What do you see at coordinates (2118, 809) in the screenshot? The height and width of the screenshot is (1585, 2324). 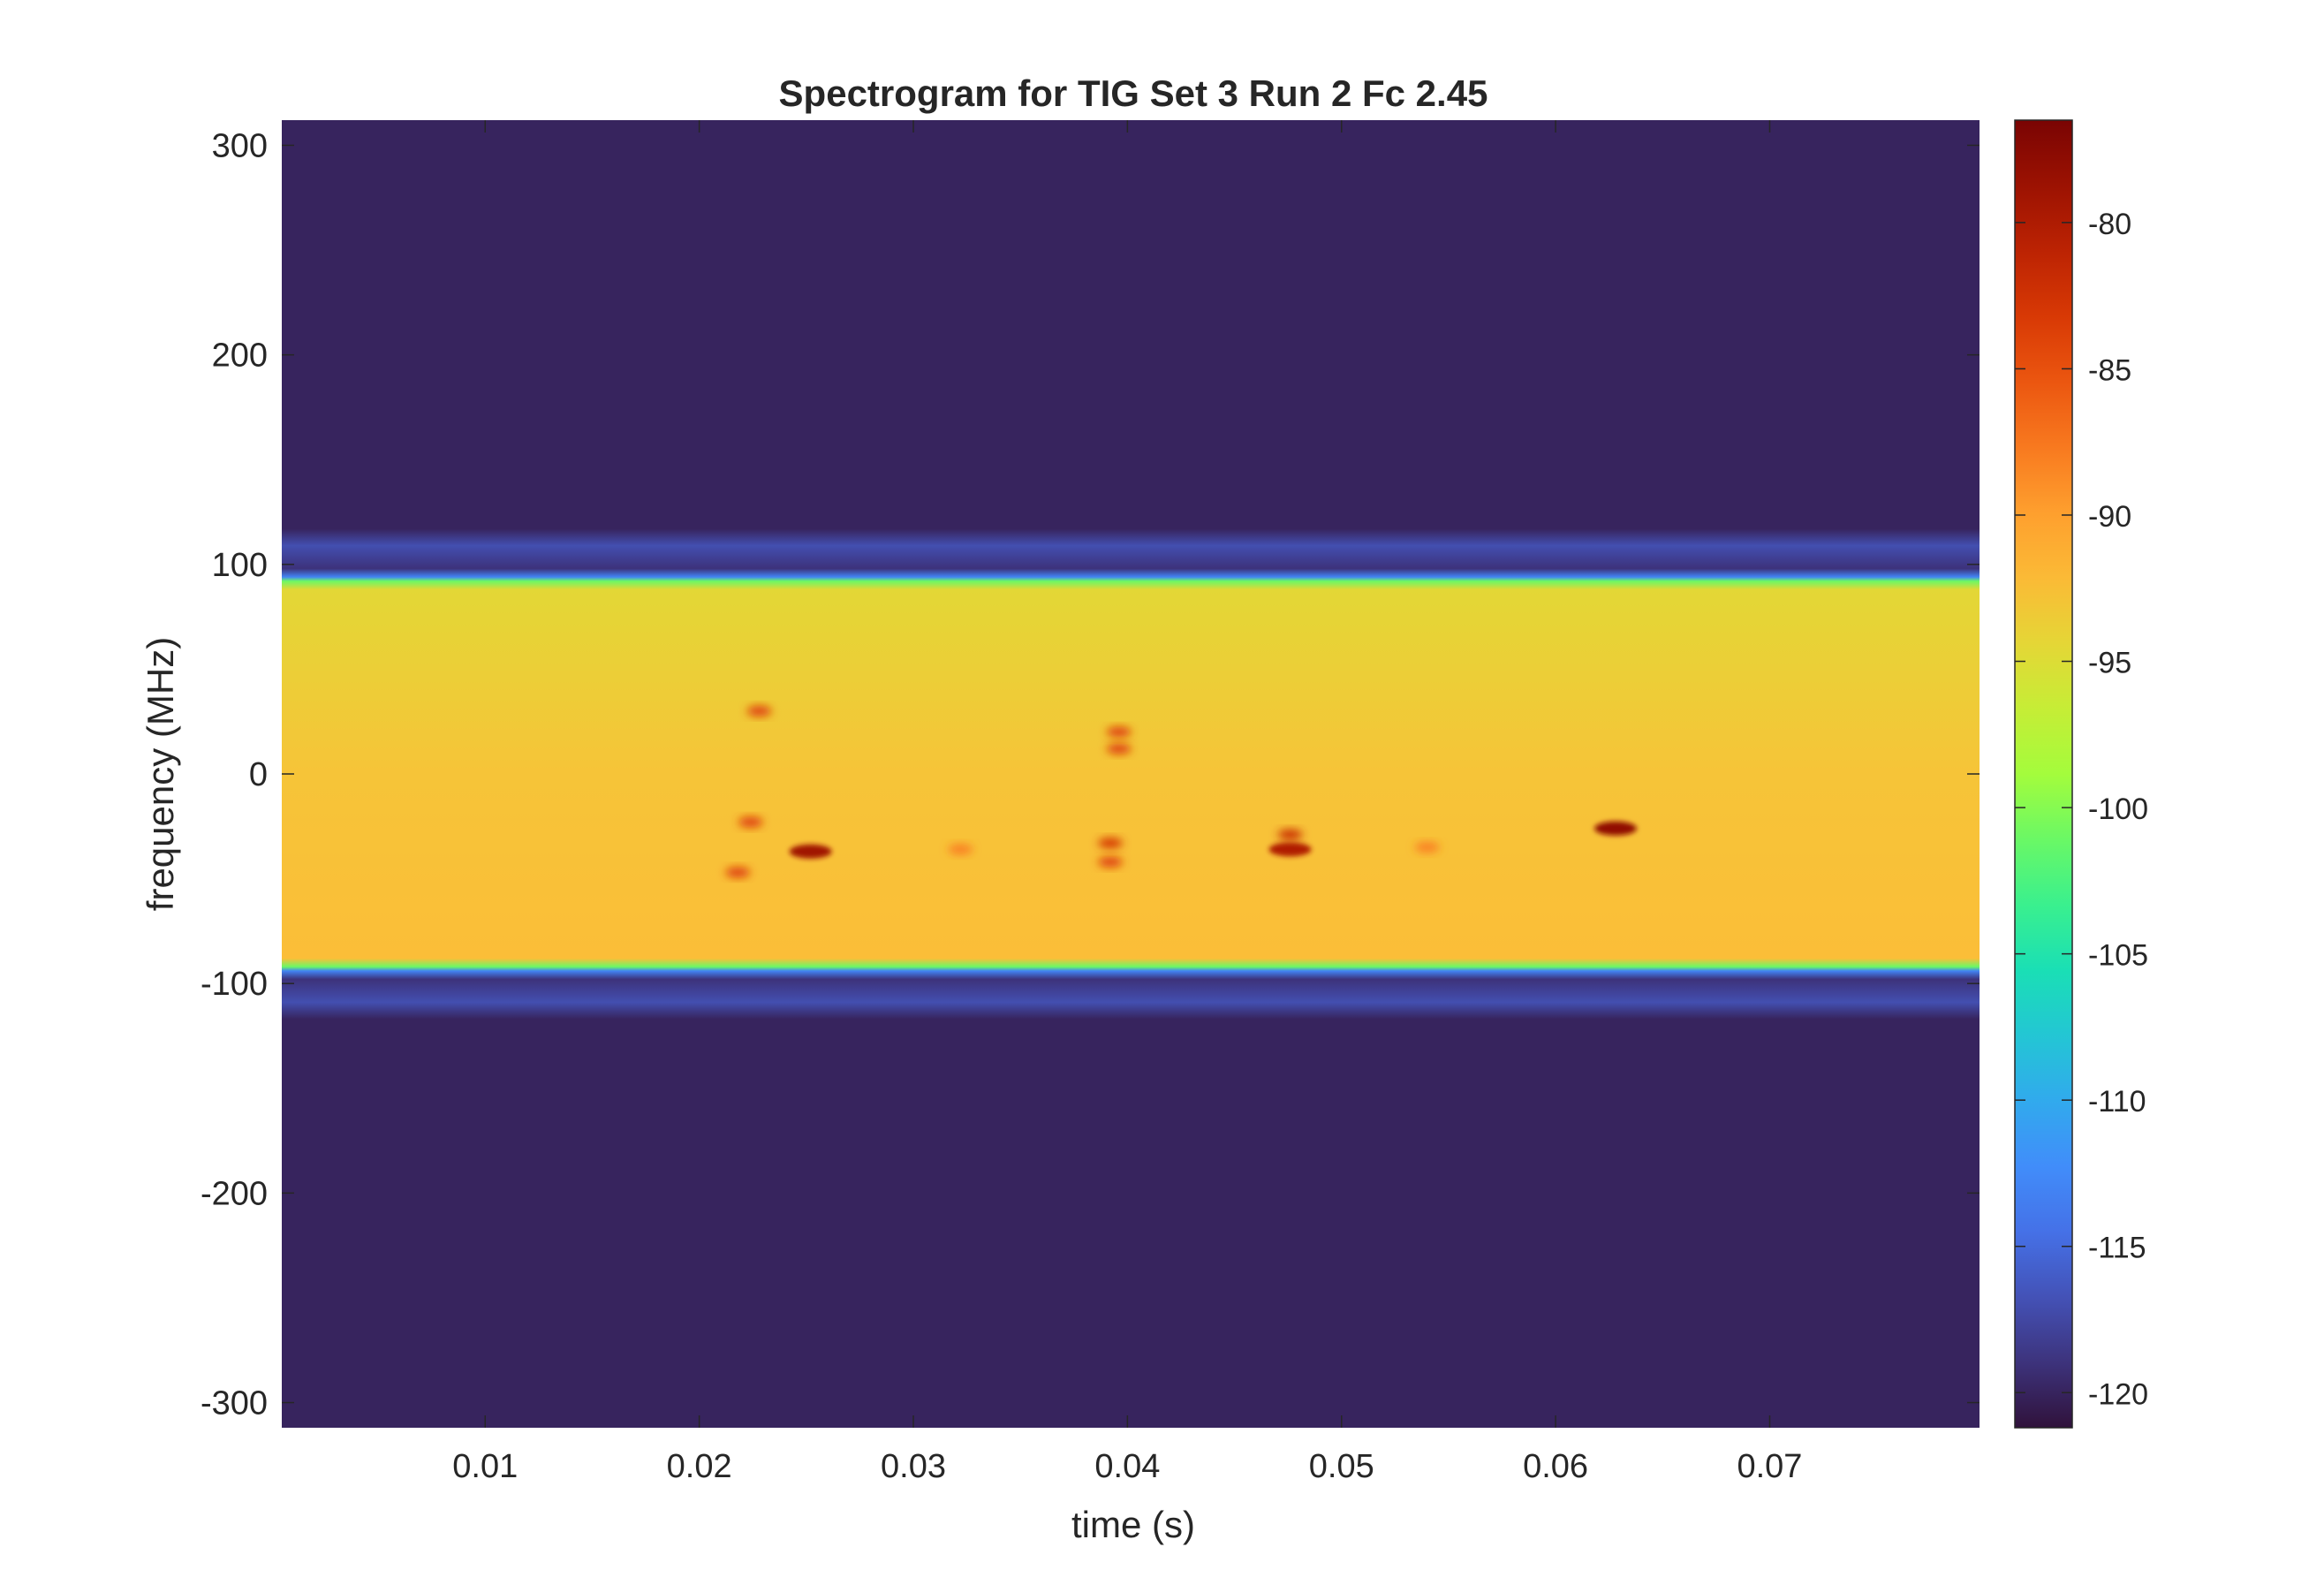 I see `colorbar-tick-label: -100` at bounding box center [2118, 809].